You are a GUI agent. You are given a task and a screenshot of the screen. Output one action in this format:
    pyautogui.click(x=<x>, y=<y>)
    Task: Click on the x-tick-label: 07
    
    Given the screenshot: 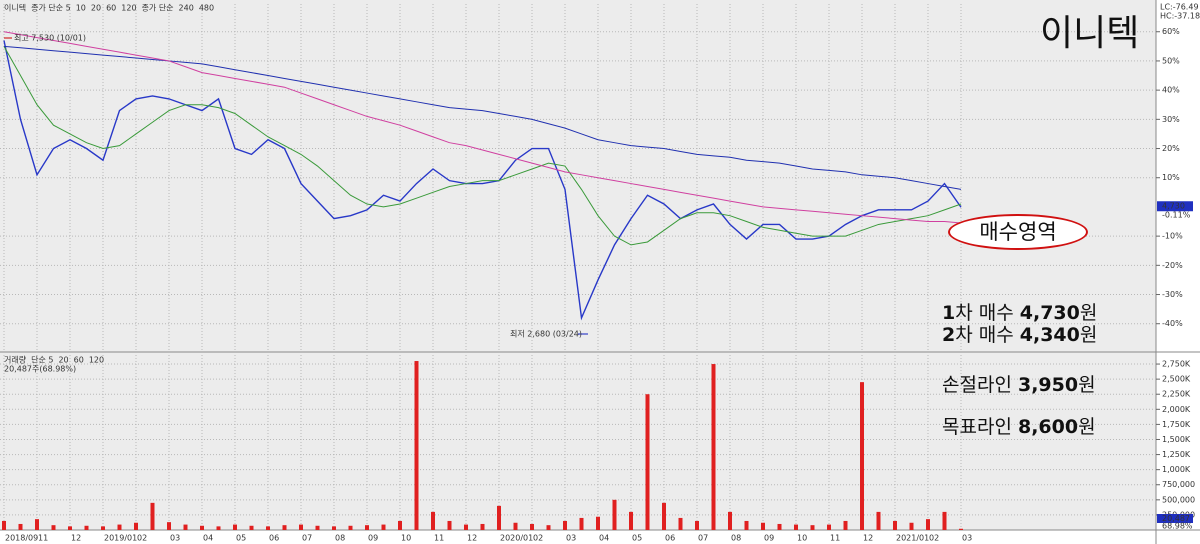 What is the action you would take?
    pyautogui.click(x=307, y=538)
    